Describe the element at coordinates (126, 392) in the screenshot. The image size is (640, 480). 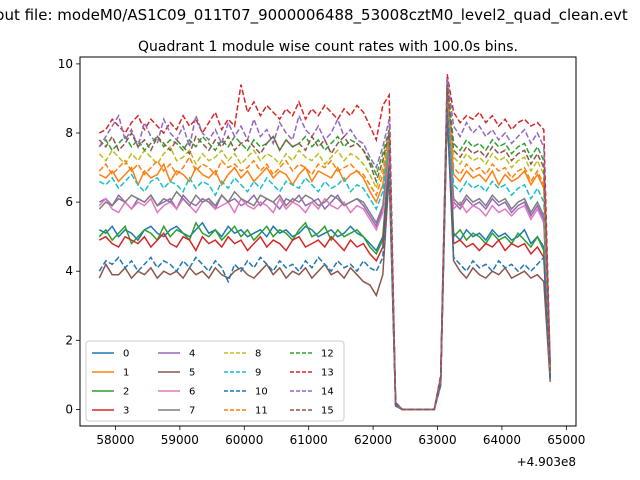
I see `legend-label-2: 2` at that location.